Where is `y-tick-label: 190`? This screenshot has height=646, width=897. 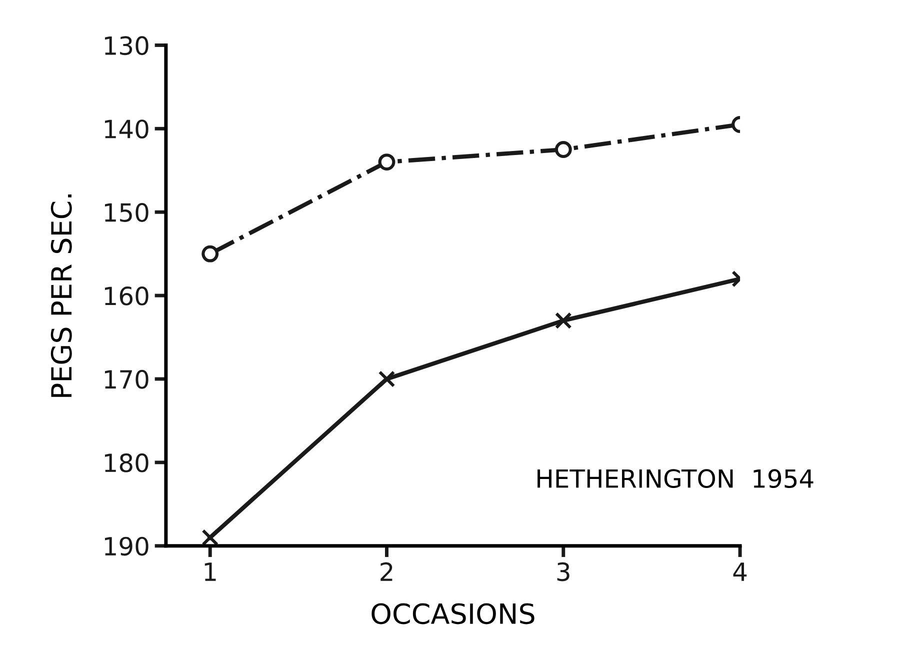 y-tick-label: 190 is located at coordinates (126, 546).